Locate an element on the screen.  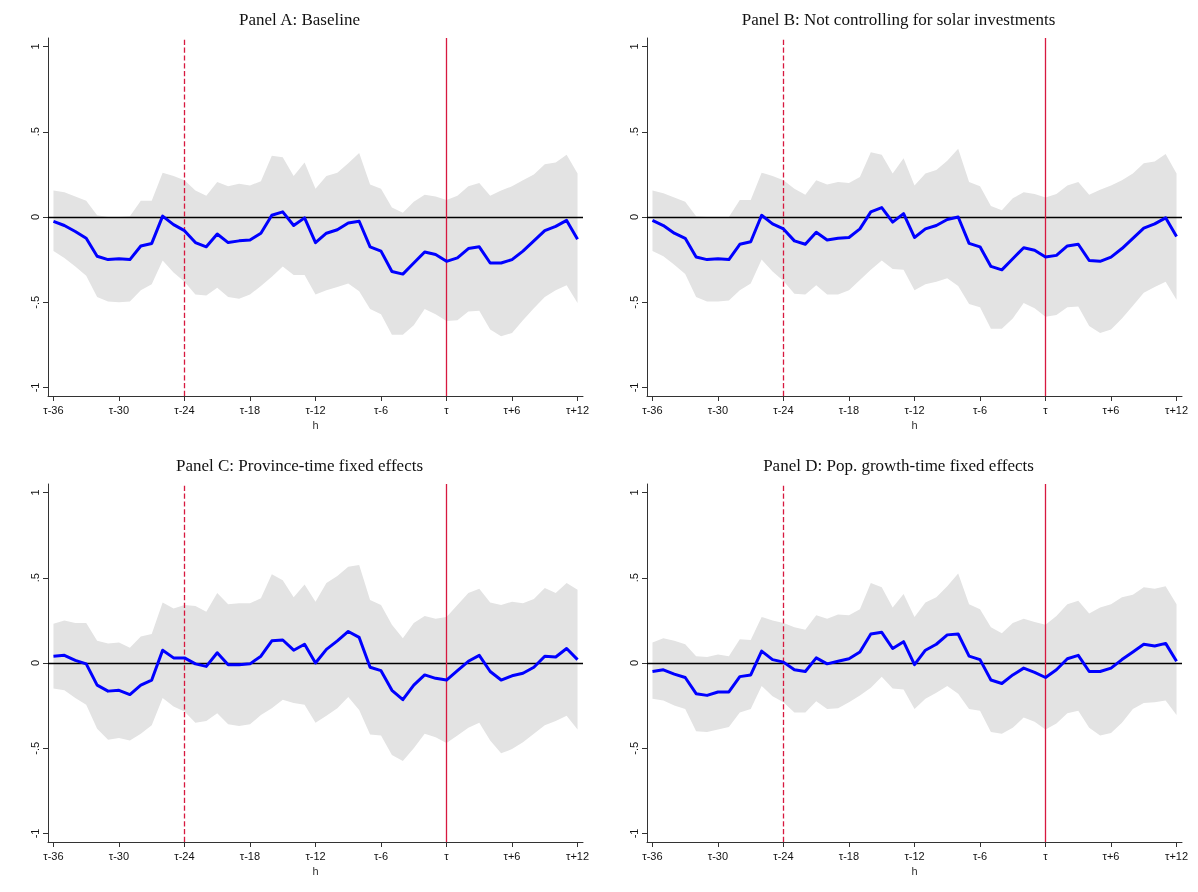
chart-title: Panel C: Province-time fixed effects is located at coordinates (299, 465).